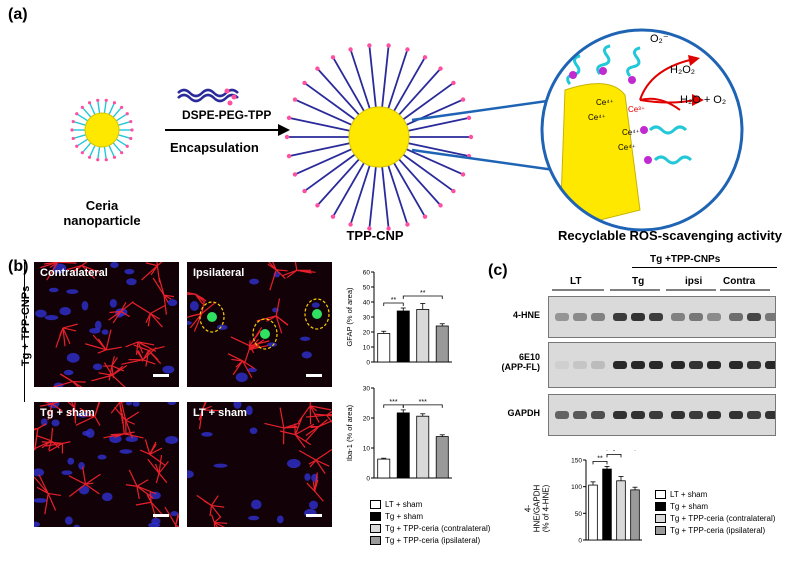  I want to click on reagent-label: DSPE-PEG-TPP, so click(227, 115).